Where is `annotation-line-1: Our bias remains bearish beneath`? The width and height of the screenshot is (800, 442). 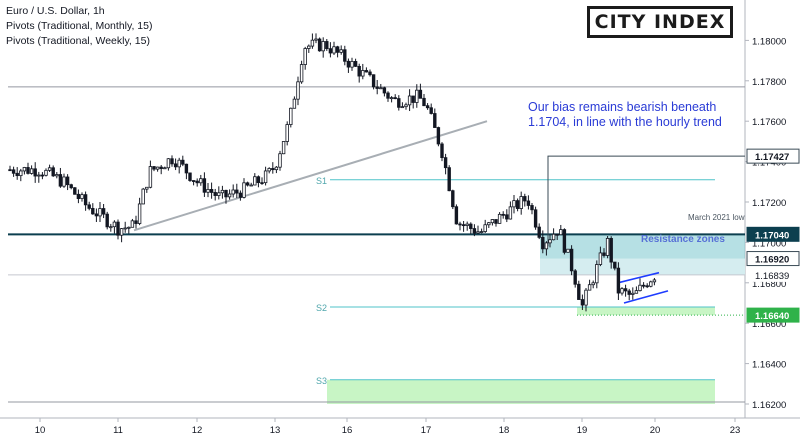 annotation-line-1: Our bias remains bearish beneath is located at coordinates (622, 107).